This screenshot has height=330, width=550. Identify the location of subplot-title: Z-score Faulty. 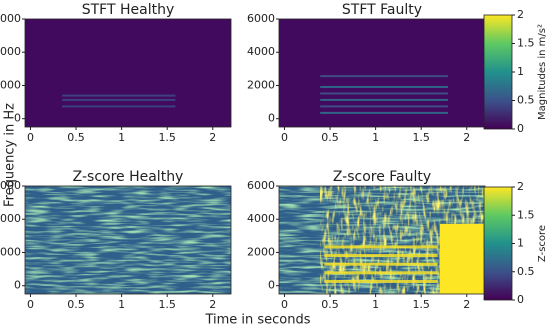
(382, 177).